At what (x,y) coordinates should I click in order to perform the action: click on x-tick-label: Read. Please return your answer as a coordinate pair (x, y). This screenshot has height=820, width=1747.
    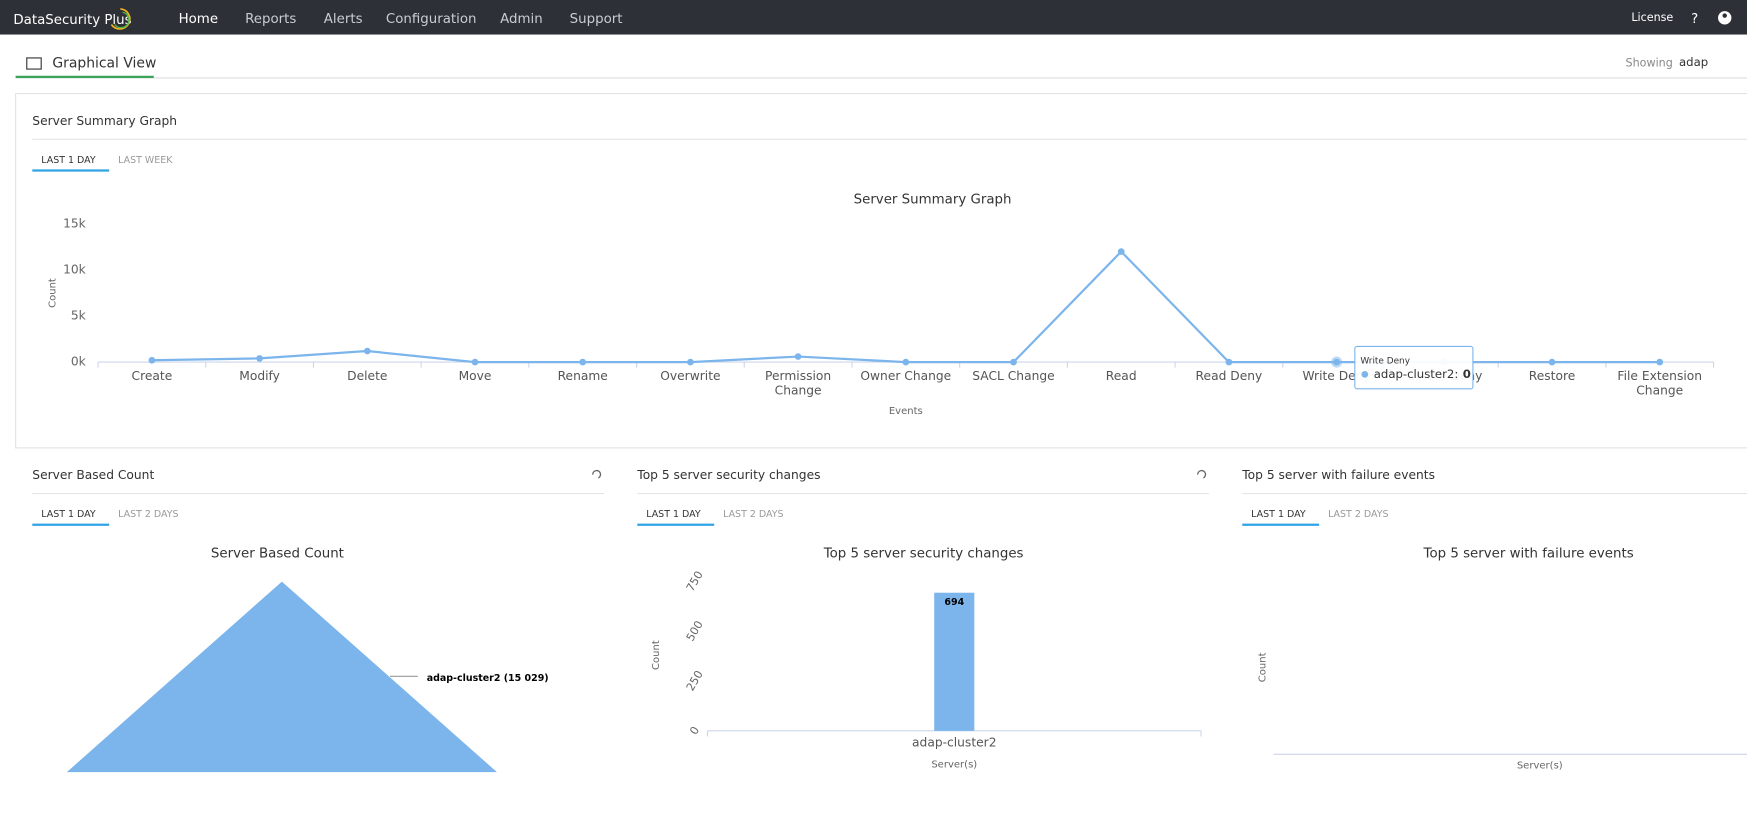
    Looking at the image, I should click on (1121, 376).